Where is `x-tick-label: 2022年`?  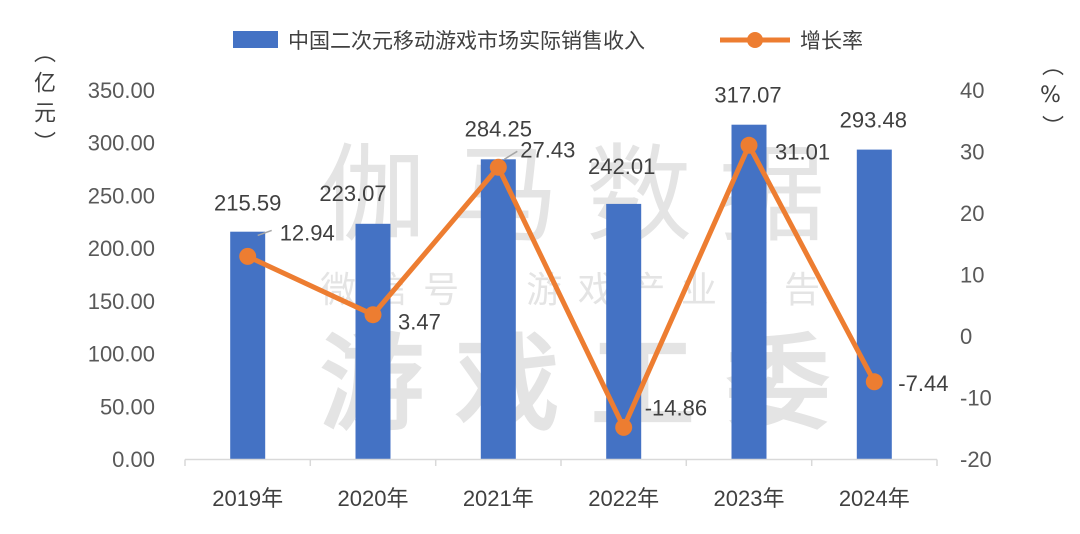 x-tick-label: 2022年 is located at coordinates (623, 498).